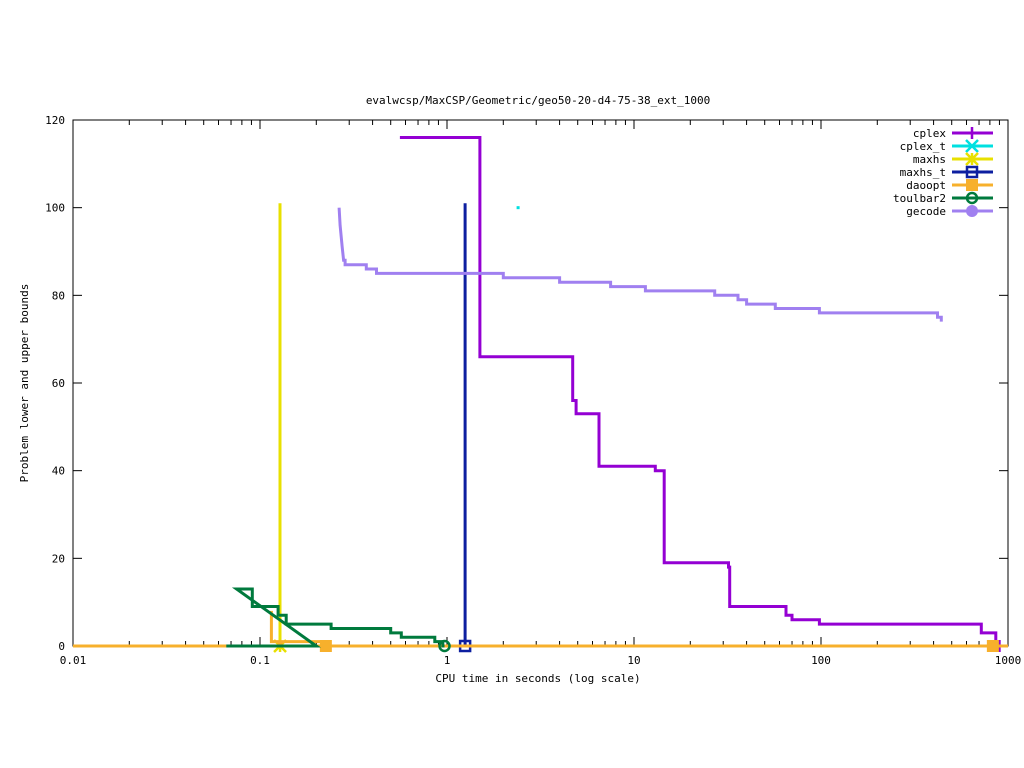  I want to click on legend-item-toulbar2: toulbar2, so click(943, 198).